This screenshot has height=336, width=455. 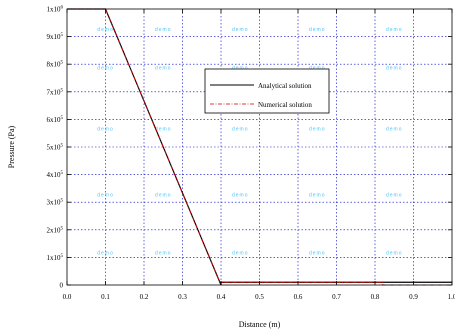 I want to click on y-axis-title: Pressure (Pa), so click(x=11, y=146).